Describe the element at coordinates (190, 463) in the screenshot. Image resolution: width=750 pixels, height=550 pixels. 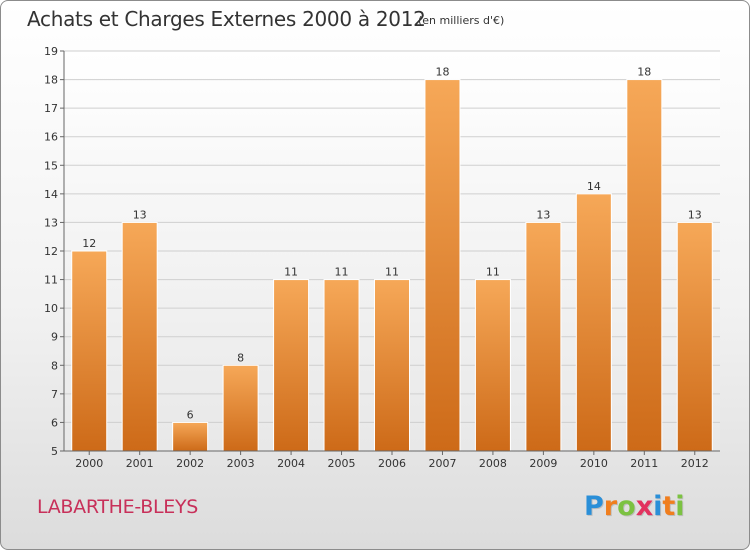
I see `x-tick-label: 2002` at that location.